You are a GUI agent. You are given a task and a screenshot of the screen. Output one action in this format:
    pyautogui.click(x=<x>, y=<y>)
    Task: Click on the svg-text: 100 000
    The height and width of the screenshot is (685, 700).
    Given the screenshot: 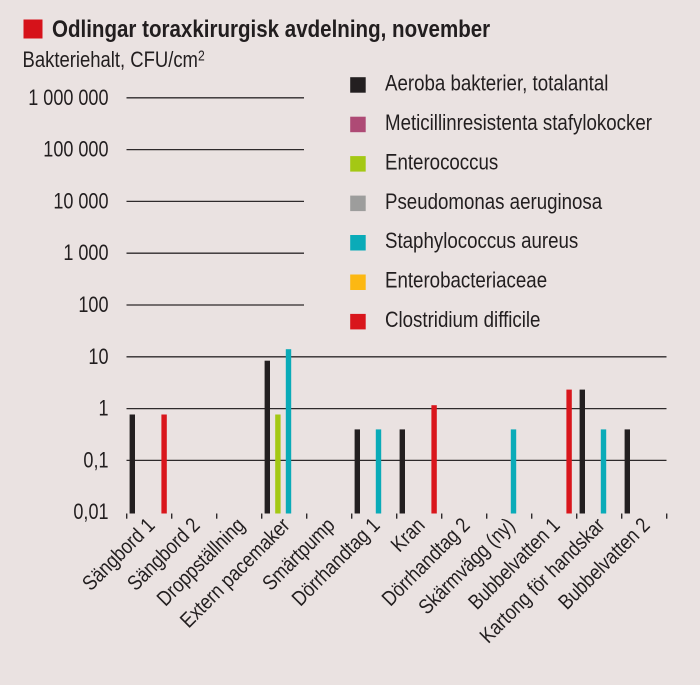 What is the action you would take?
    pyautogui.click(x=75, y=150)
    